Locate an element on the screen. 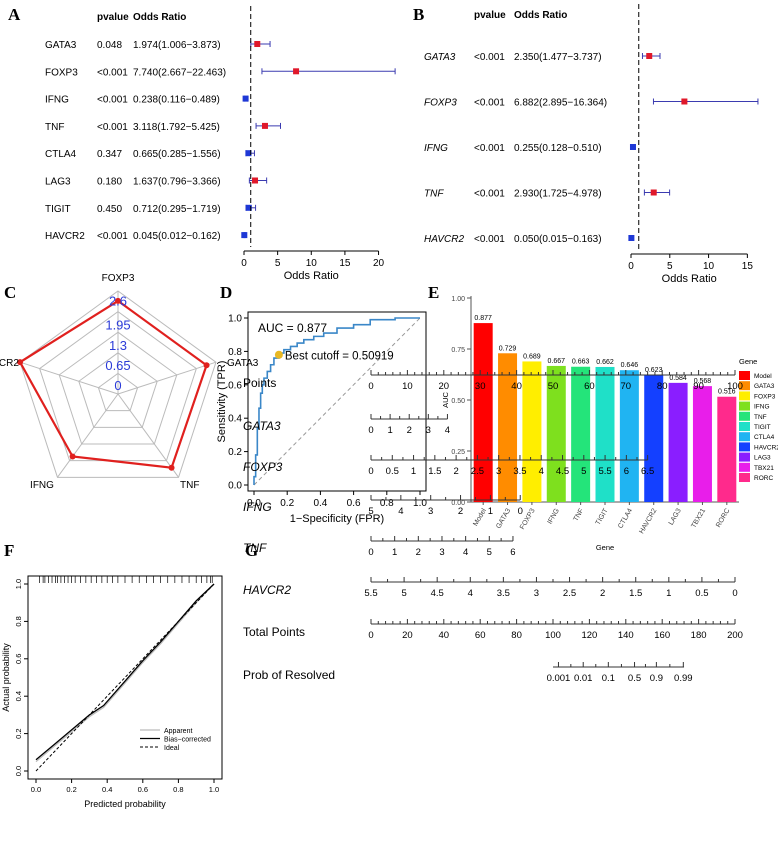 The image size is (778, 841). gene-label: HAVCR2 is located at coordinates (444, 239).